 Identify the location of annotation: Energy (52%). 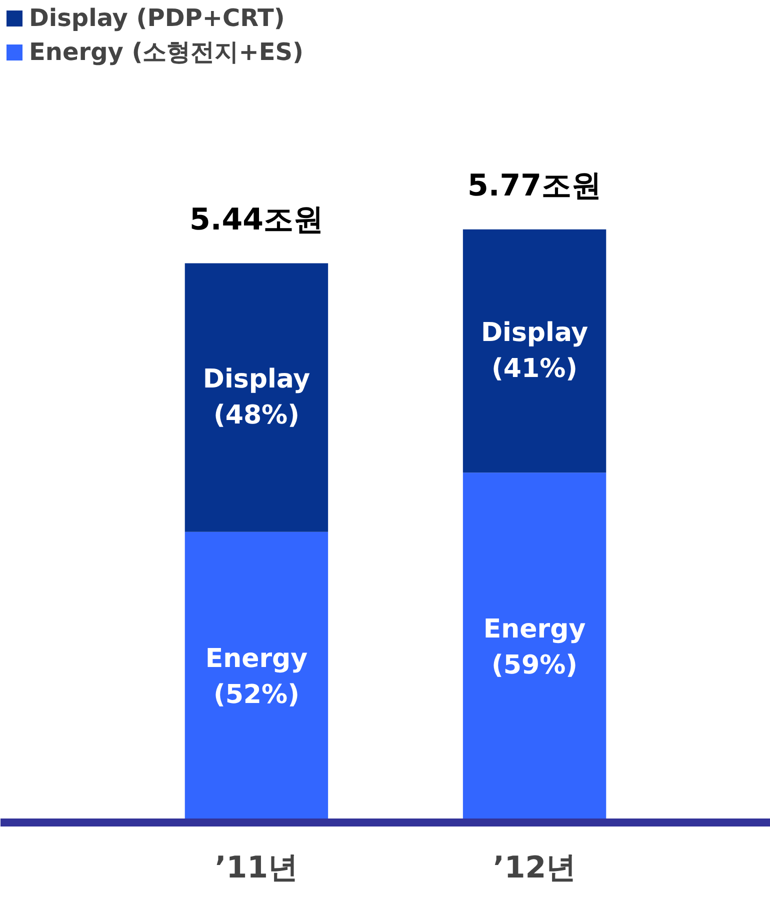
(256, 677).